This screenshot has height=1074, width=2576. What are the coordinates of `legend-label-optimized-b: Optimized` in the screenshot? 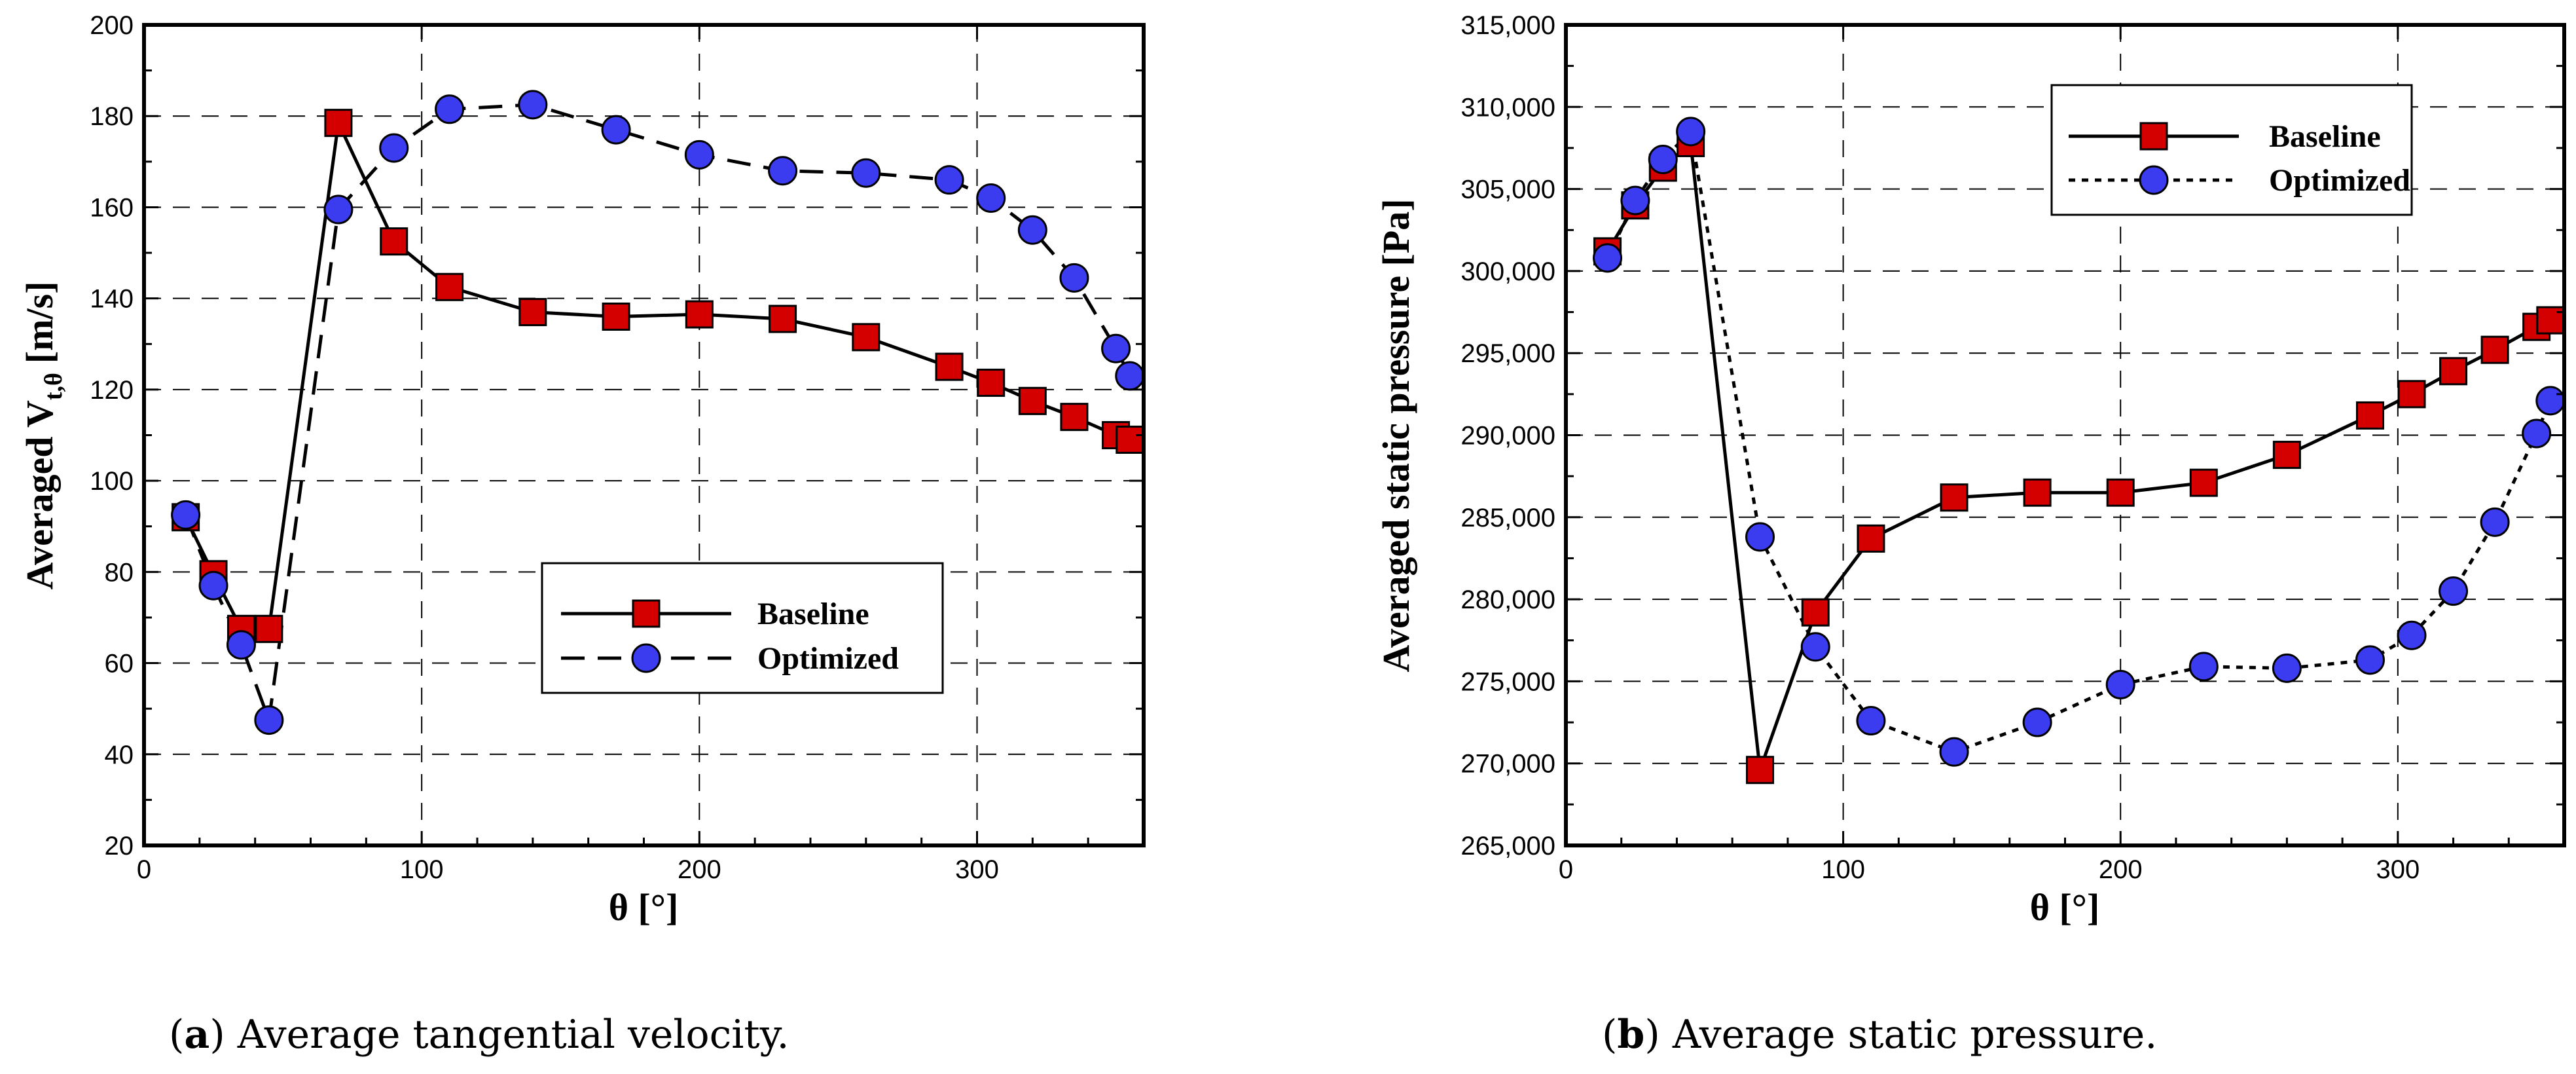 It's located at (2339, 180).